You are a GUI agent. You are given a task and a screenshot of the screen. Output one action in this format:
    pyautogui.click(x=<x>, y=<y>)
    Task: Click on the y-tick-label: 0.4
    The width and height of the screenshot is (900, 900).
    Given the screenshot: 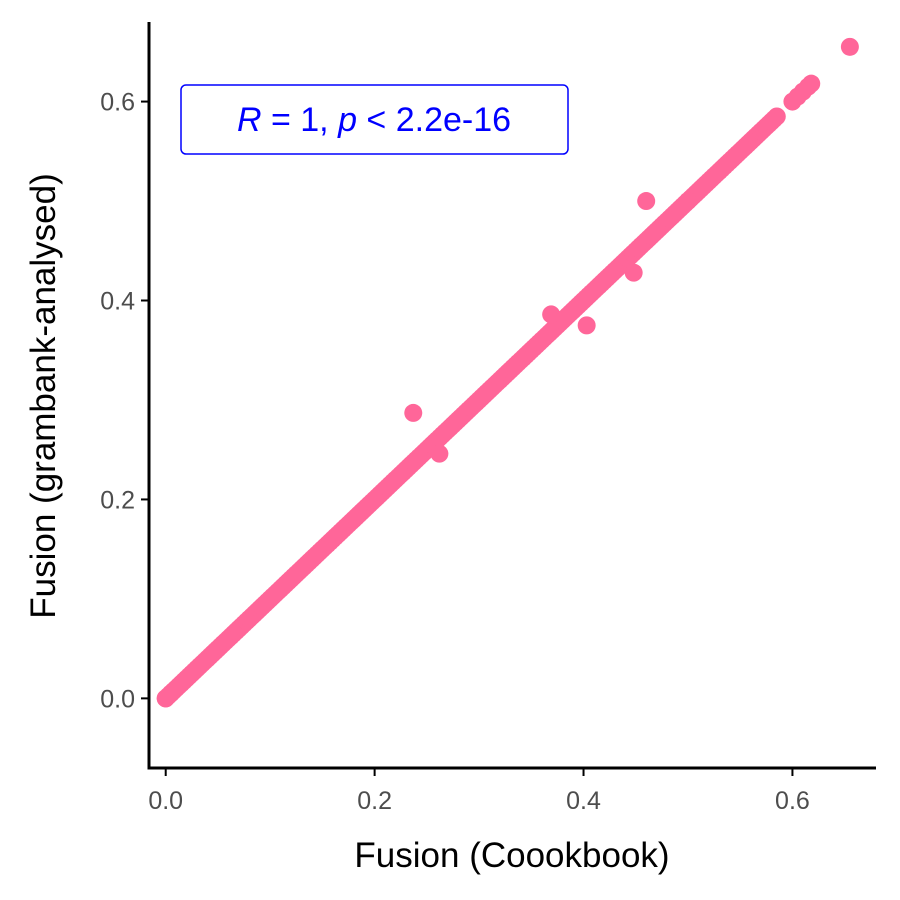 What is the action you would take?
    pyautogui.click(x=117, y=302)
    